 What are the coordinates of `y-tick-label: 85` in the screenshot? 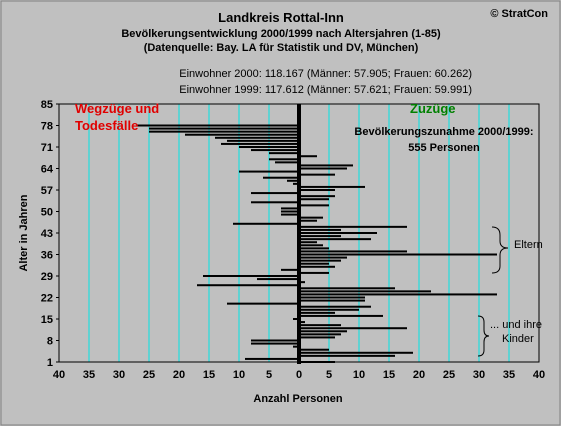 It's located at (47, 105).